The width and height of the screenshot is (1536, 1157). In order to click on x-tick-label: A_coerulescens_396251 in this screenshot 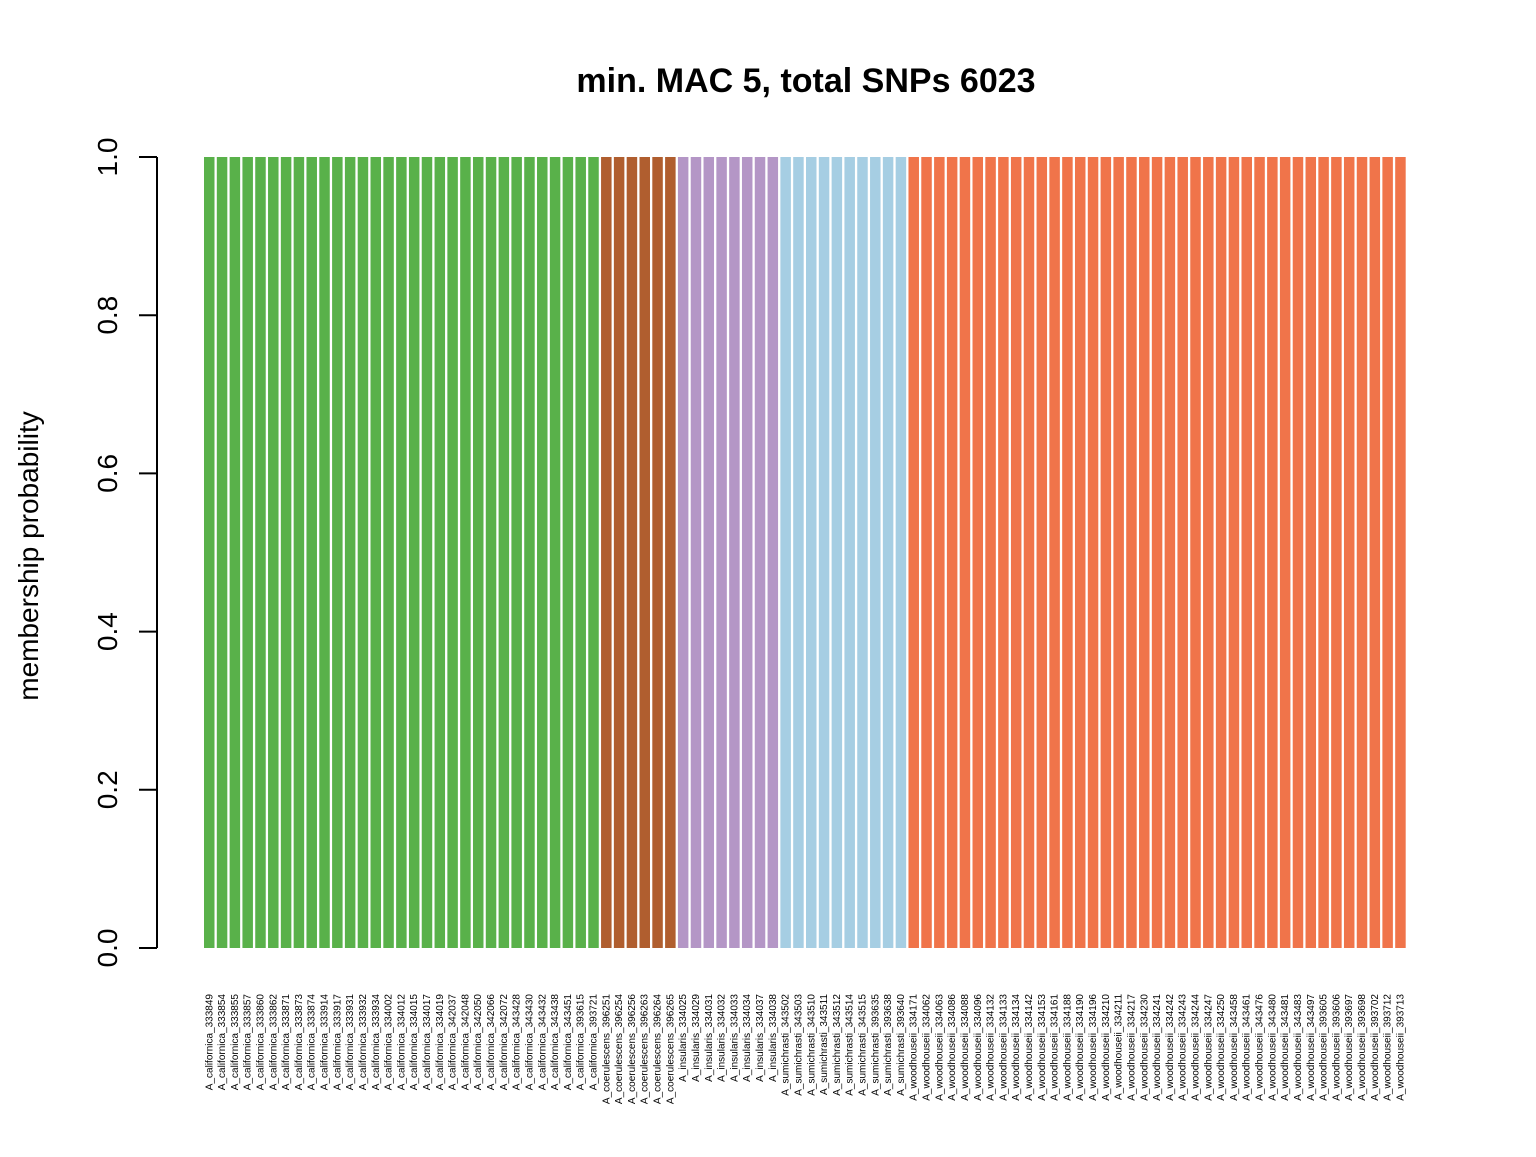, I will do `click(606, 1049)`.